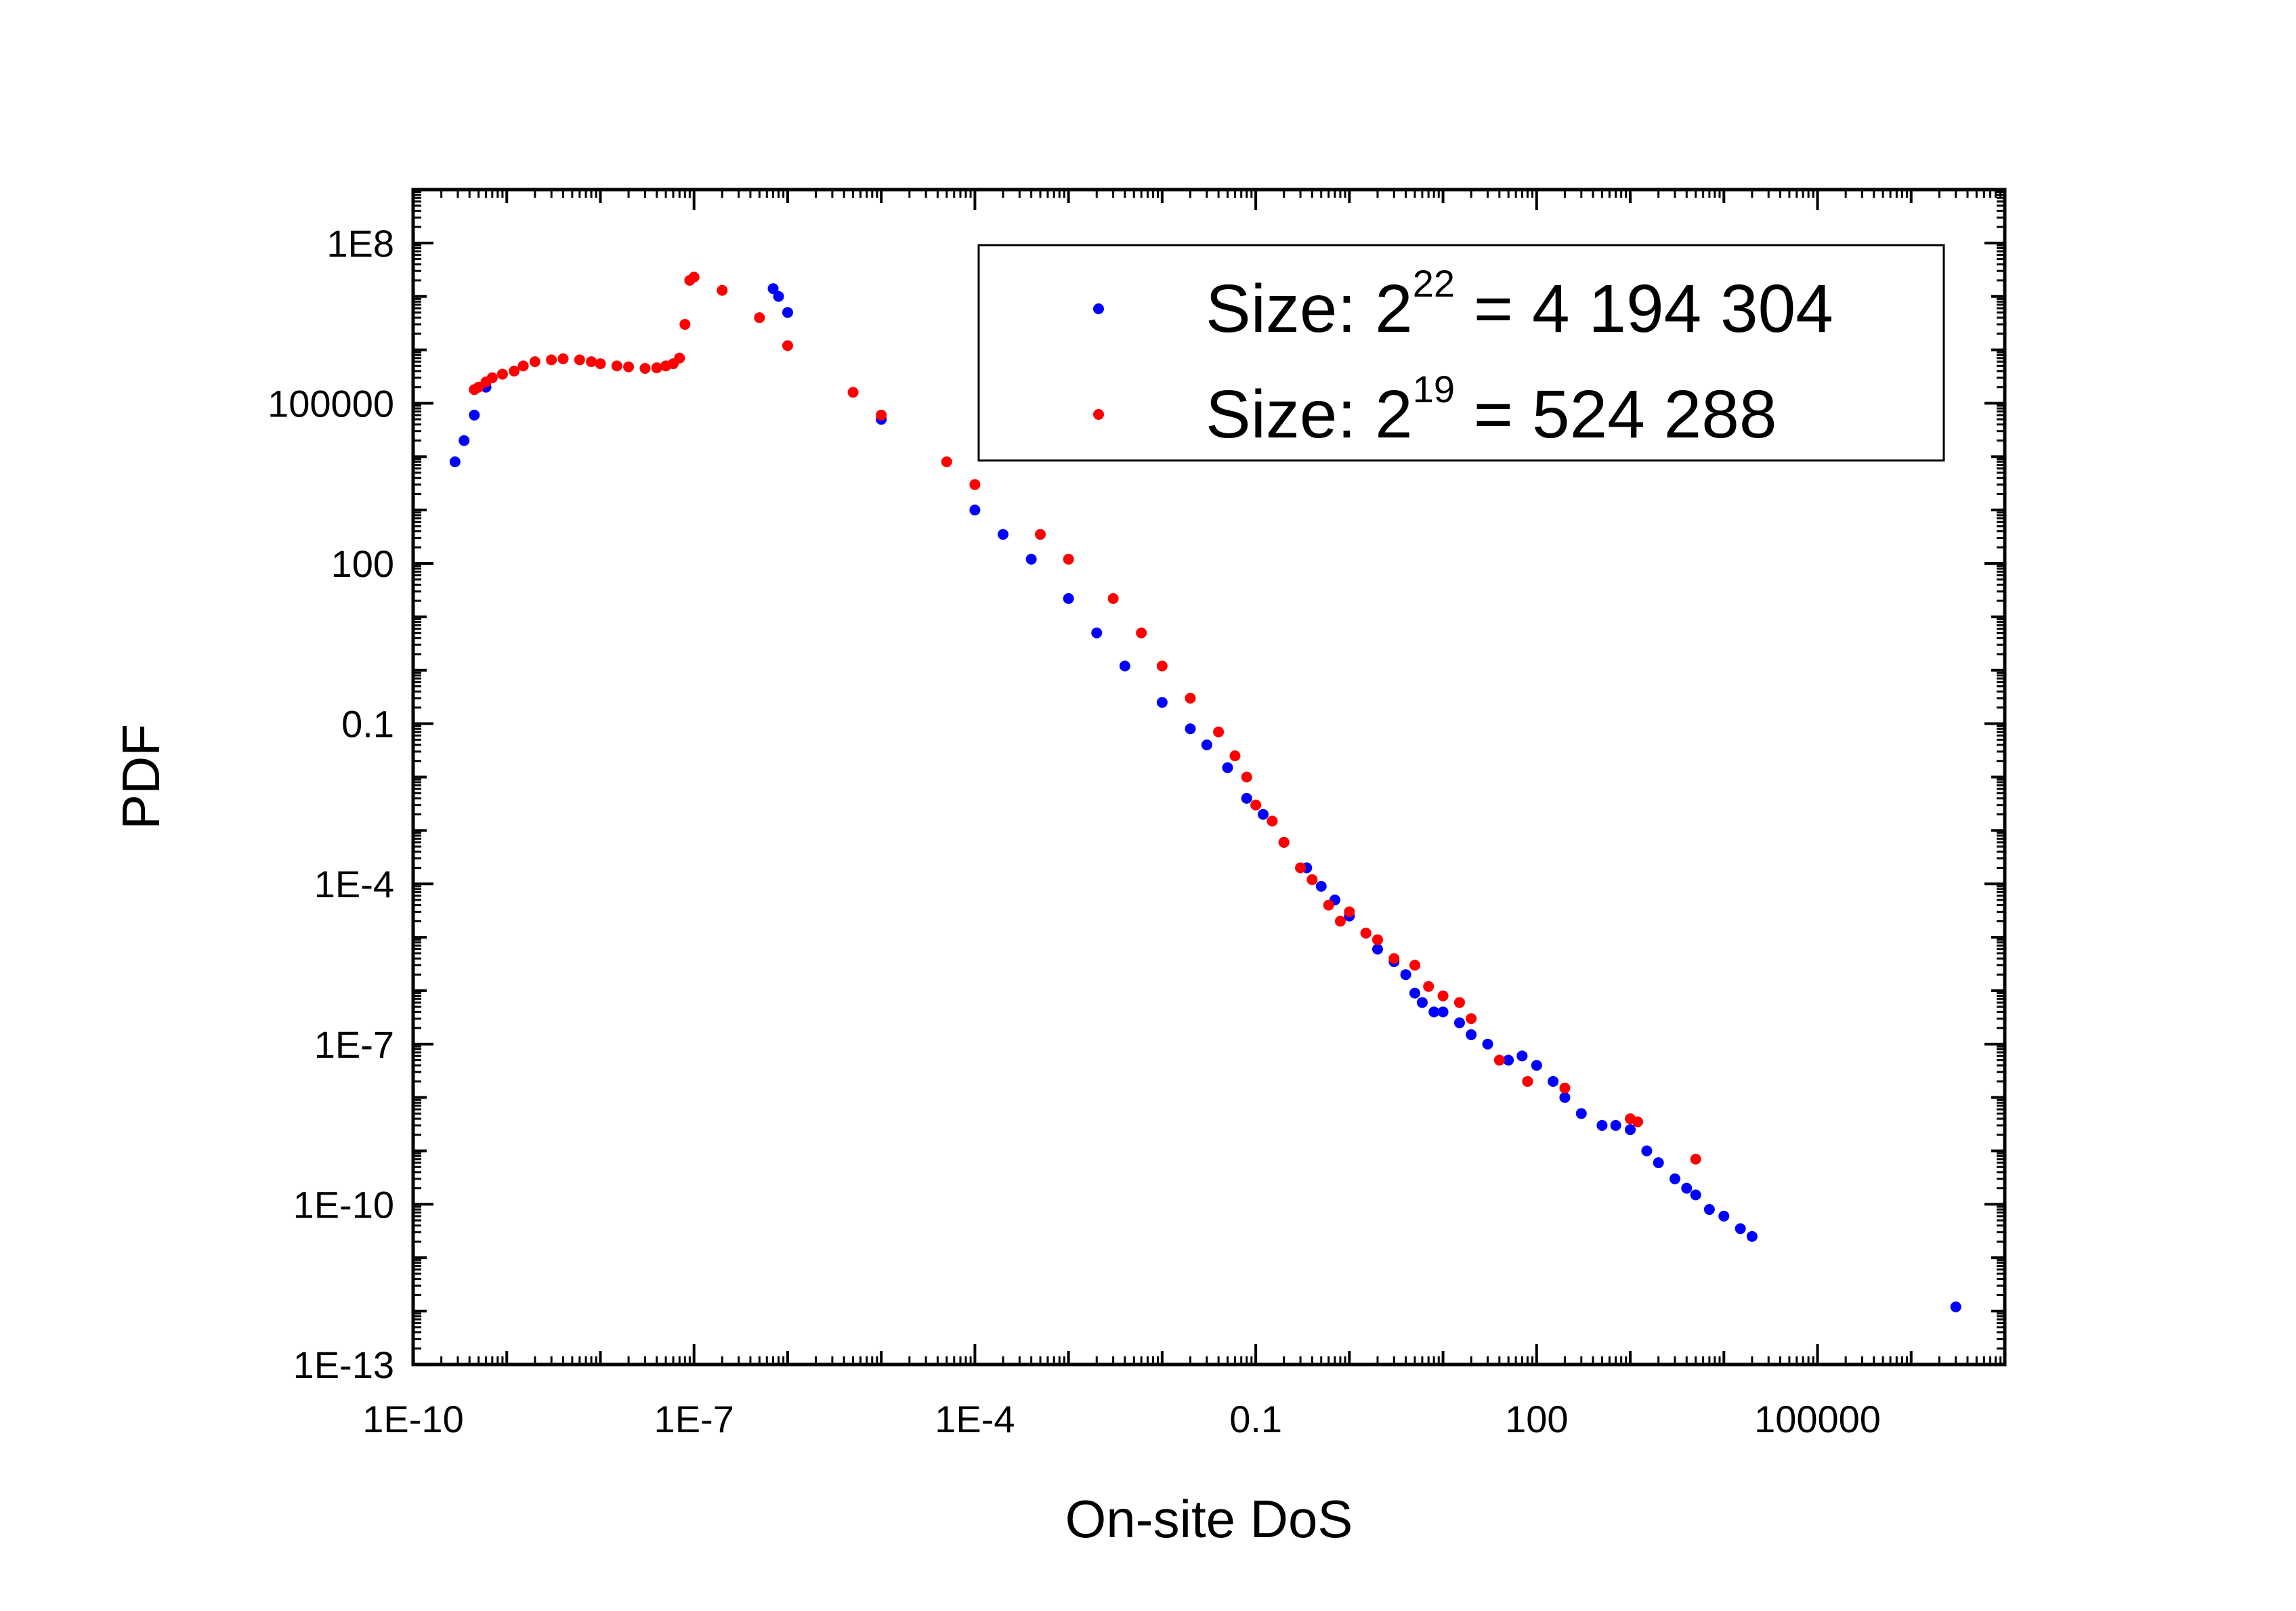 The width and height of the screenshot is (2296, 1611). Describe the element at coordinates (1644, 309) in the screenshot. I see `legend-entry-1-suffix: = 4 194 304` at that location.